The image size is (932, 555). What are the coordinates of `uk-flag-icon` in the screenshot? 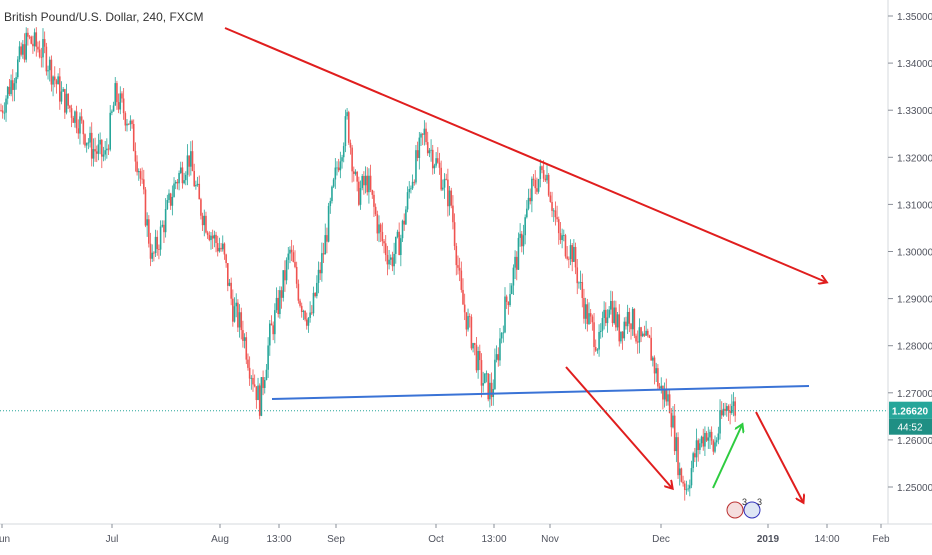 It's located at (735, 510).